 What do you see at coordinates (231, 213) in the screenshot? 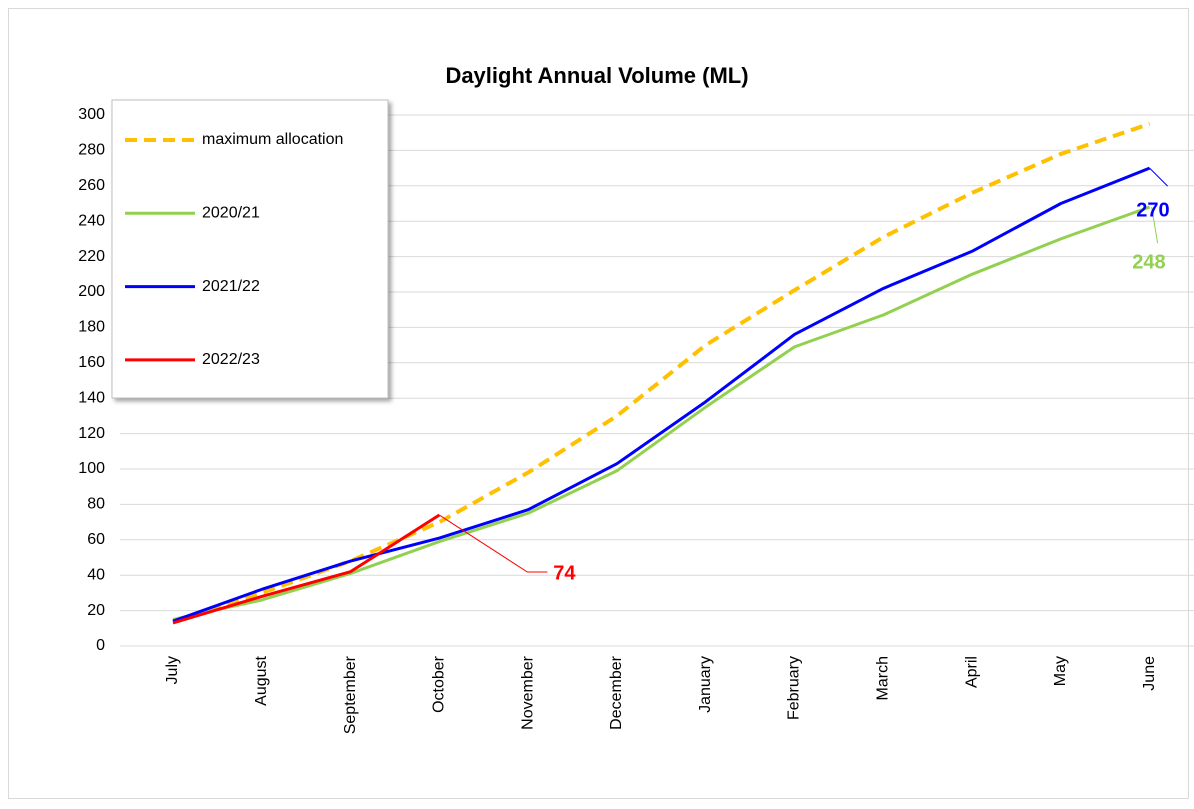
I see `legend-label: 2020/21` at bounding box center [231, 213].